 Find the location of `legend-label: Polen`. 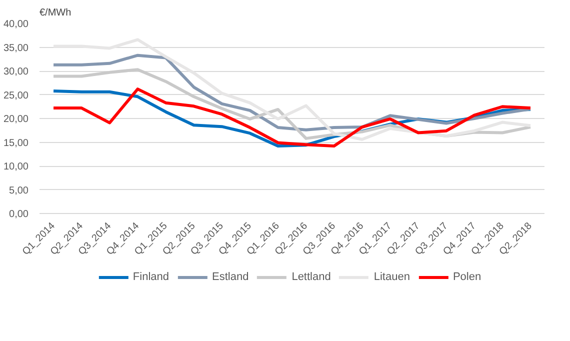

legend-label: Polen is located at coordinates (467, 277).